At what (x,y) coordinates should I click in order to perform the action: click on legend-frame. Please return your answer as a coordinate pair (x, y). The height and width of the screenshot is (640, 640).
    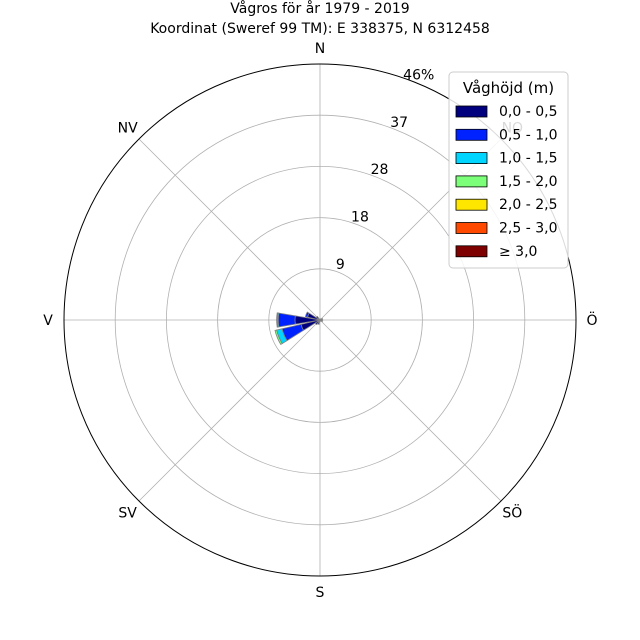
    Looking at the image, I should click on (508, 170).